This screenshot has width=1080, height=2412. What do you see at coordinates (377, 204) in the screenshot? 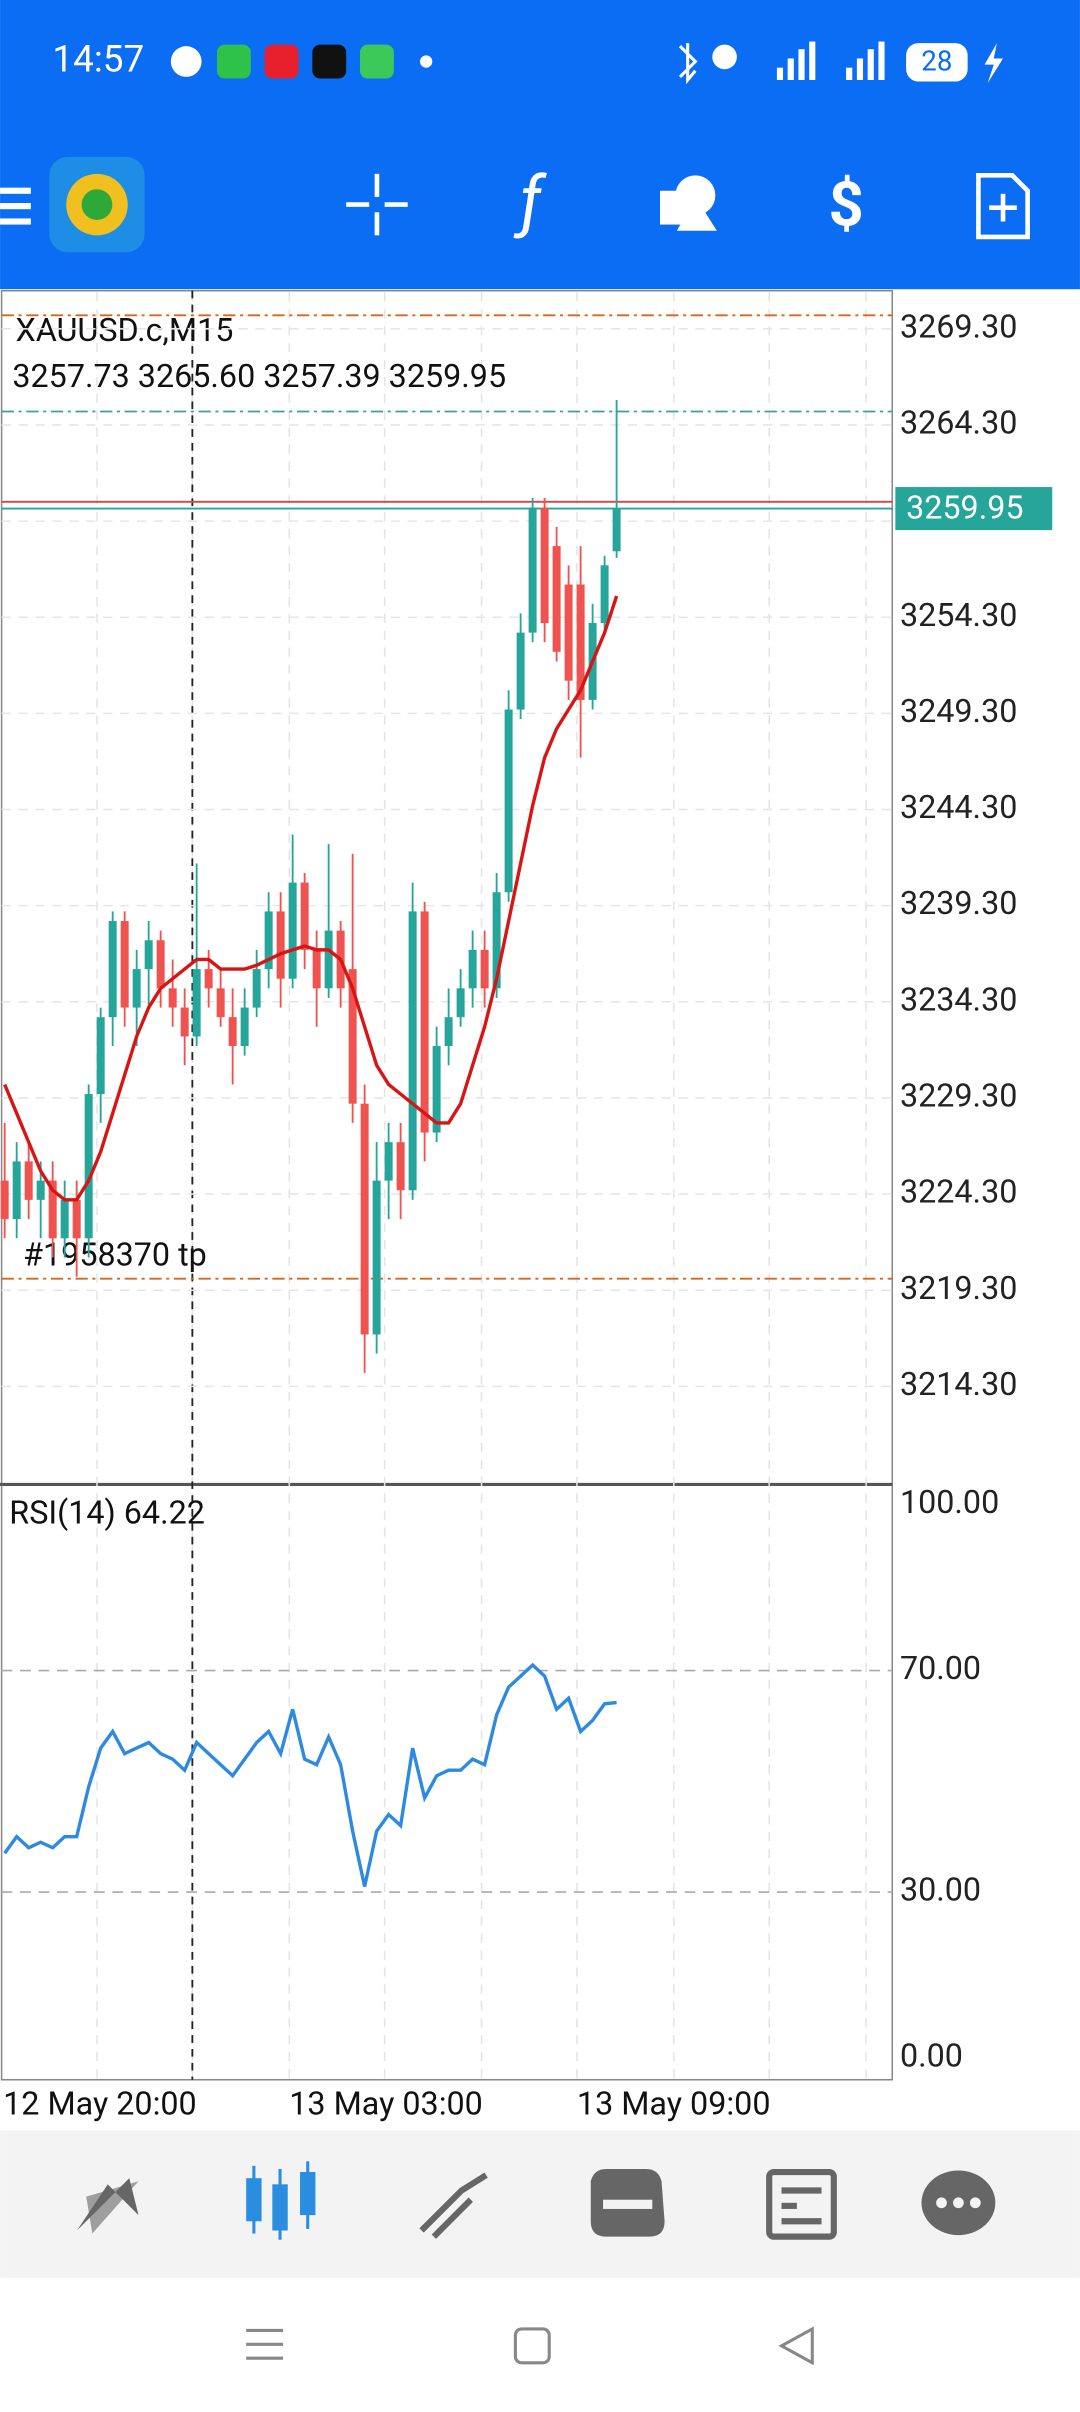
I see `crosshair-tool` at bounding box center [377, 204].